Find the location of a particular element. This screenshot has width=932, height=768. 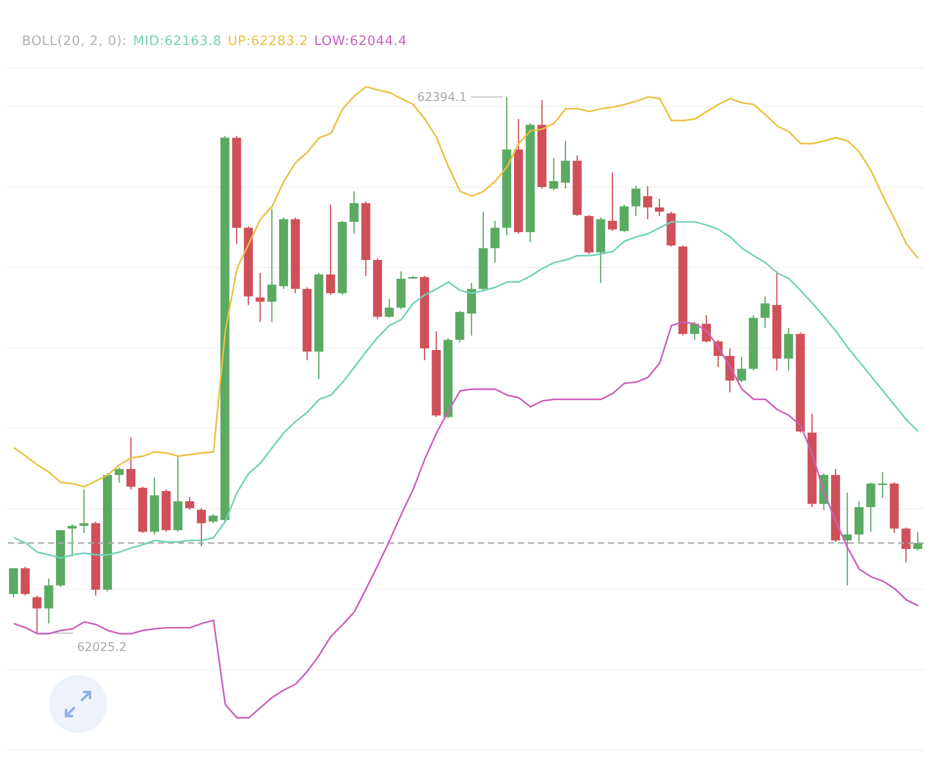

text: MID:62163.8 is located at coordinates (177, 41).